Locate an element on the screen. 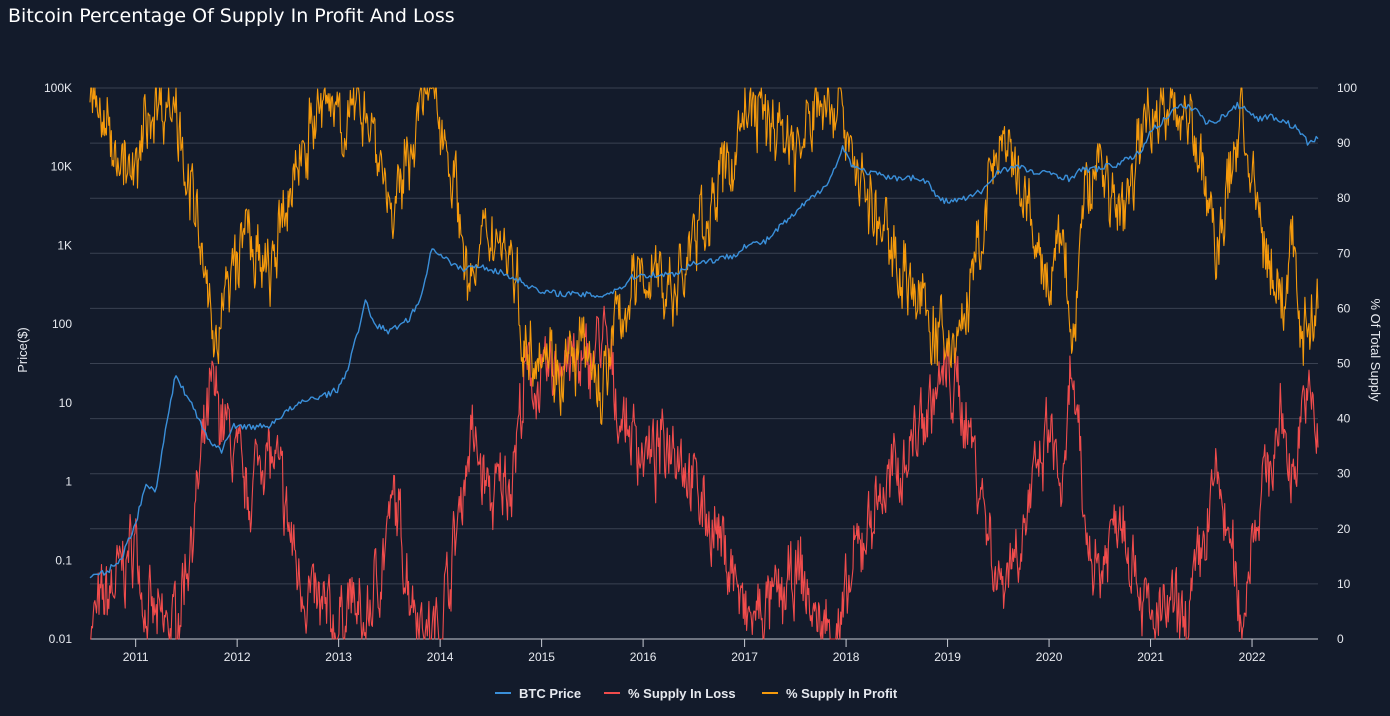 This screenshot has height=716, width=1390. y-left-tick-label: 10K is located at coordinates (61, 167).